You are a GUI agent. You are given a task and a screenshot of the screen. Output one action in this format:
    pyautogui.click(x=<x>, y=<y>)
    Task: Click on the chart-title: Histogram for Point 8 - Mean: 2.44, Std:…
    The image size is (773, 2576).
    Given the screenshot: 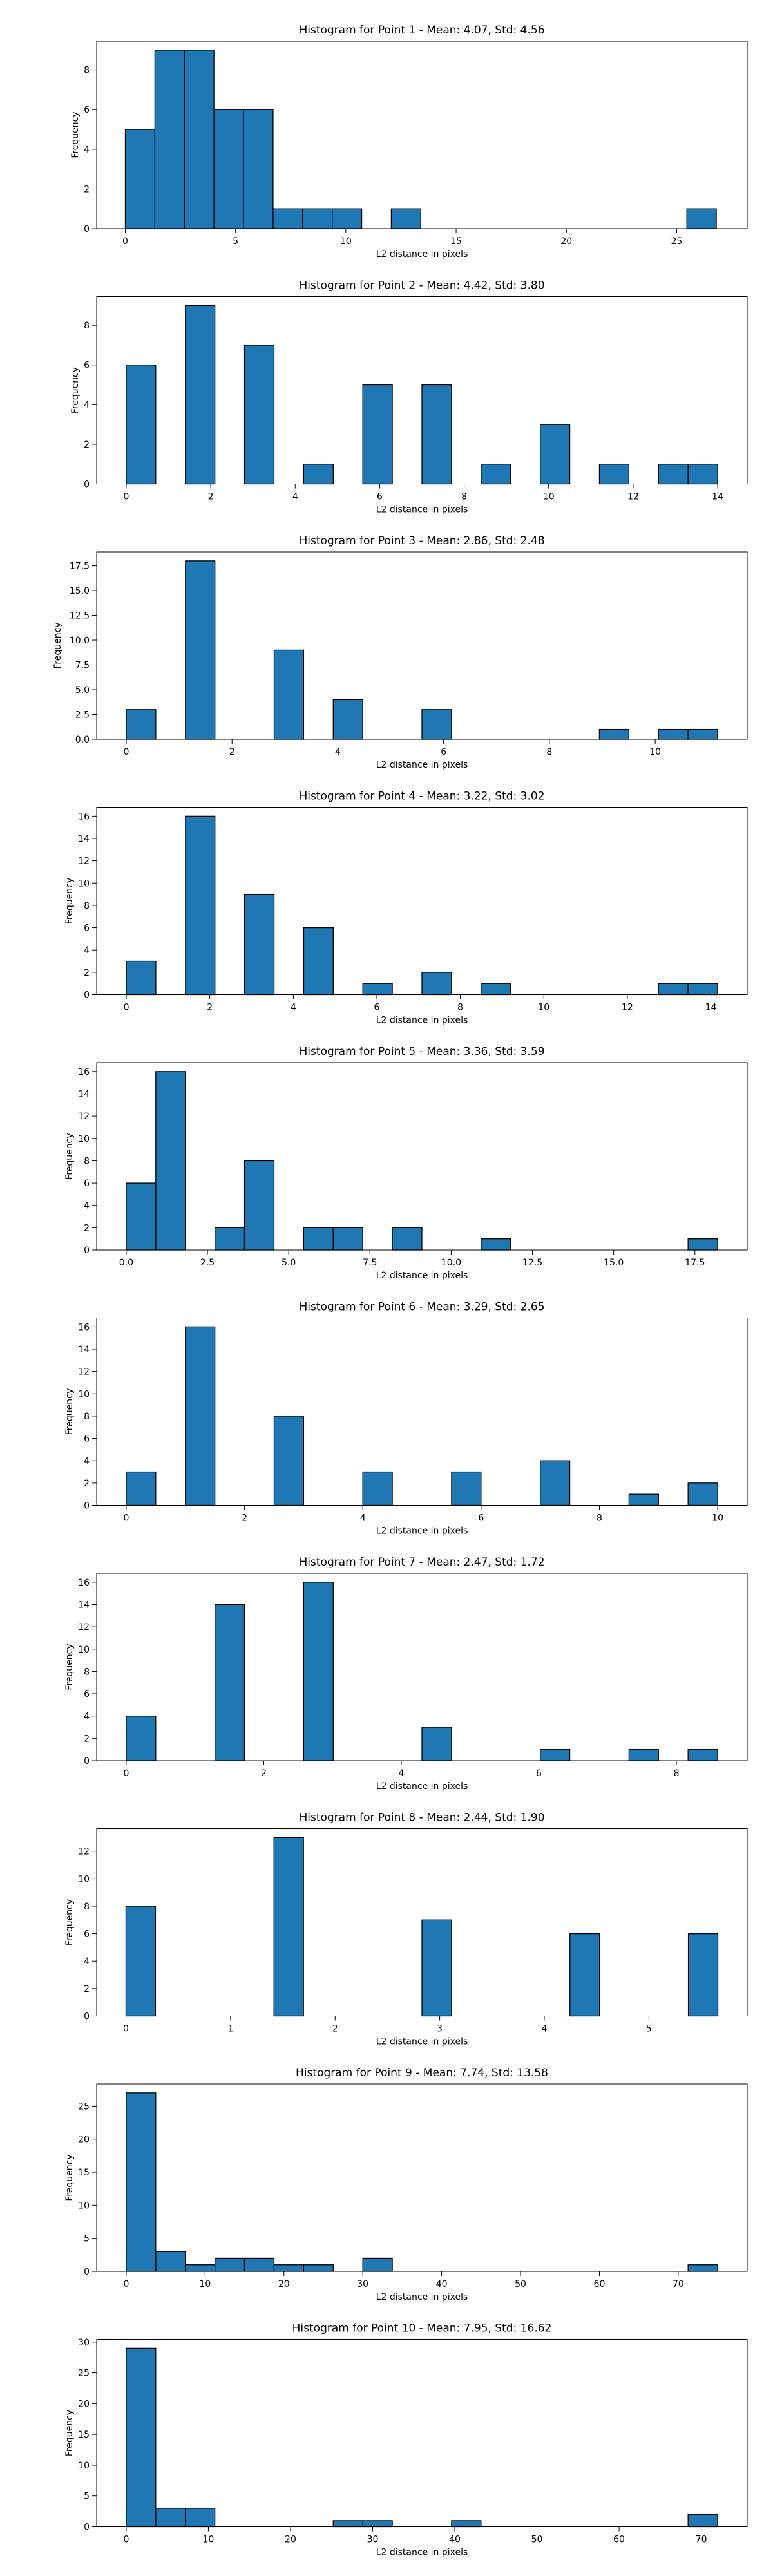 What is the action you would take?
    pyautogui.click(x=421, y=1818)
    